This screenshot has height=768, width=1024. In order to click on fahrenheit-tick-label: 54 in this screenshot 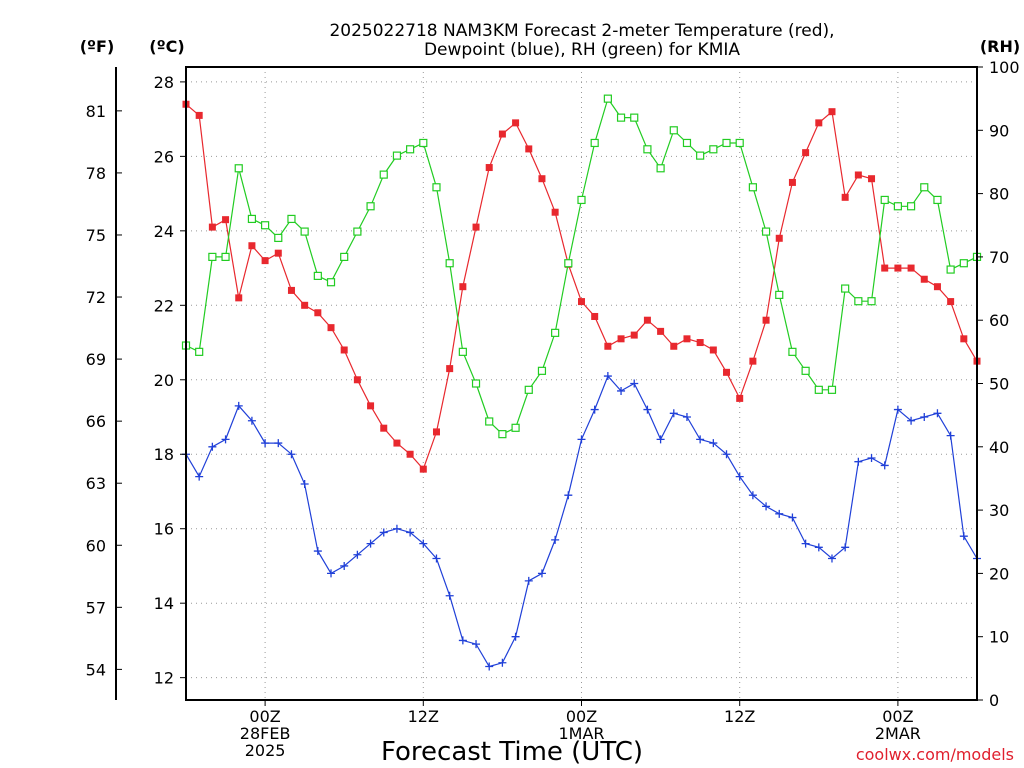, I will do `click(96, 669)`.